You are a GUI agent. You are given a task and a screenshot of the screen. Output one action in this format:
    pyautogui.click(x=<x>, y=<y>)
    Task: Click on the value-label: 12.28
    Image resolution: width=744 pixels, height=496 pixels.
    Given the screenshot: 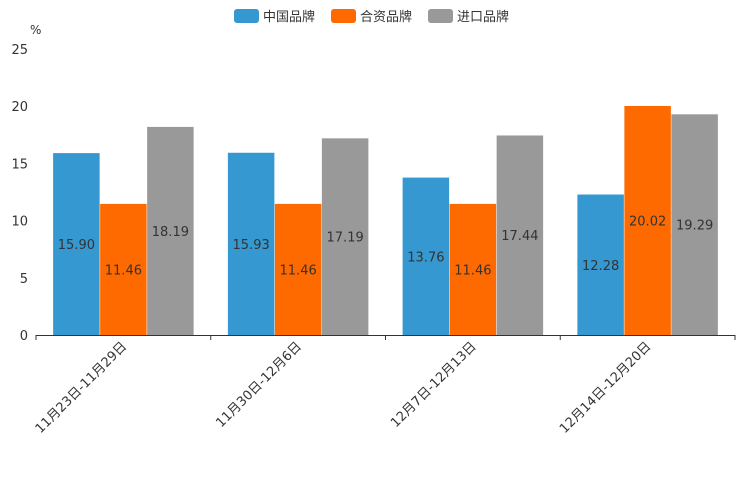 What is the action you would take?
    pyautogui.click(x=600, y=266)
    